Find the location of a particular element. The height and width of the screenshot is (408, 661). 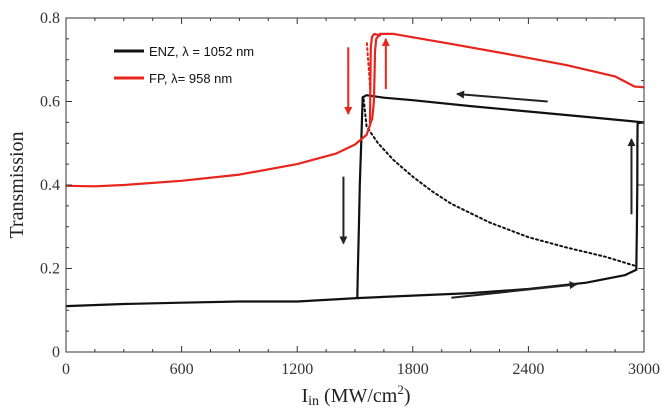

x-axis-title: Iin (MW/cm2) is located at coordinates (355, 395).